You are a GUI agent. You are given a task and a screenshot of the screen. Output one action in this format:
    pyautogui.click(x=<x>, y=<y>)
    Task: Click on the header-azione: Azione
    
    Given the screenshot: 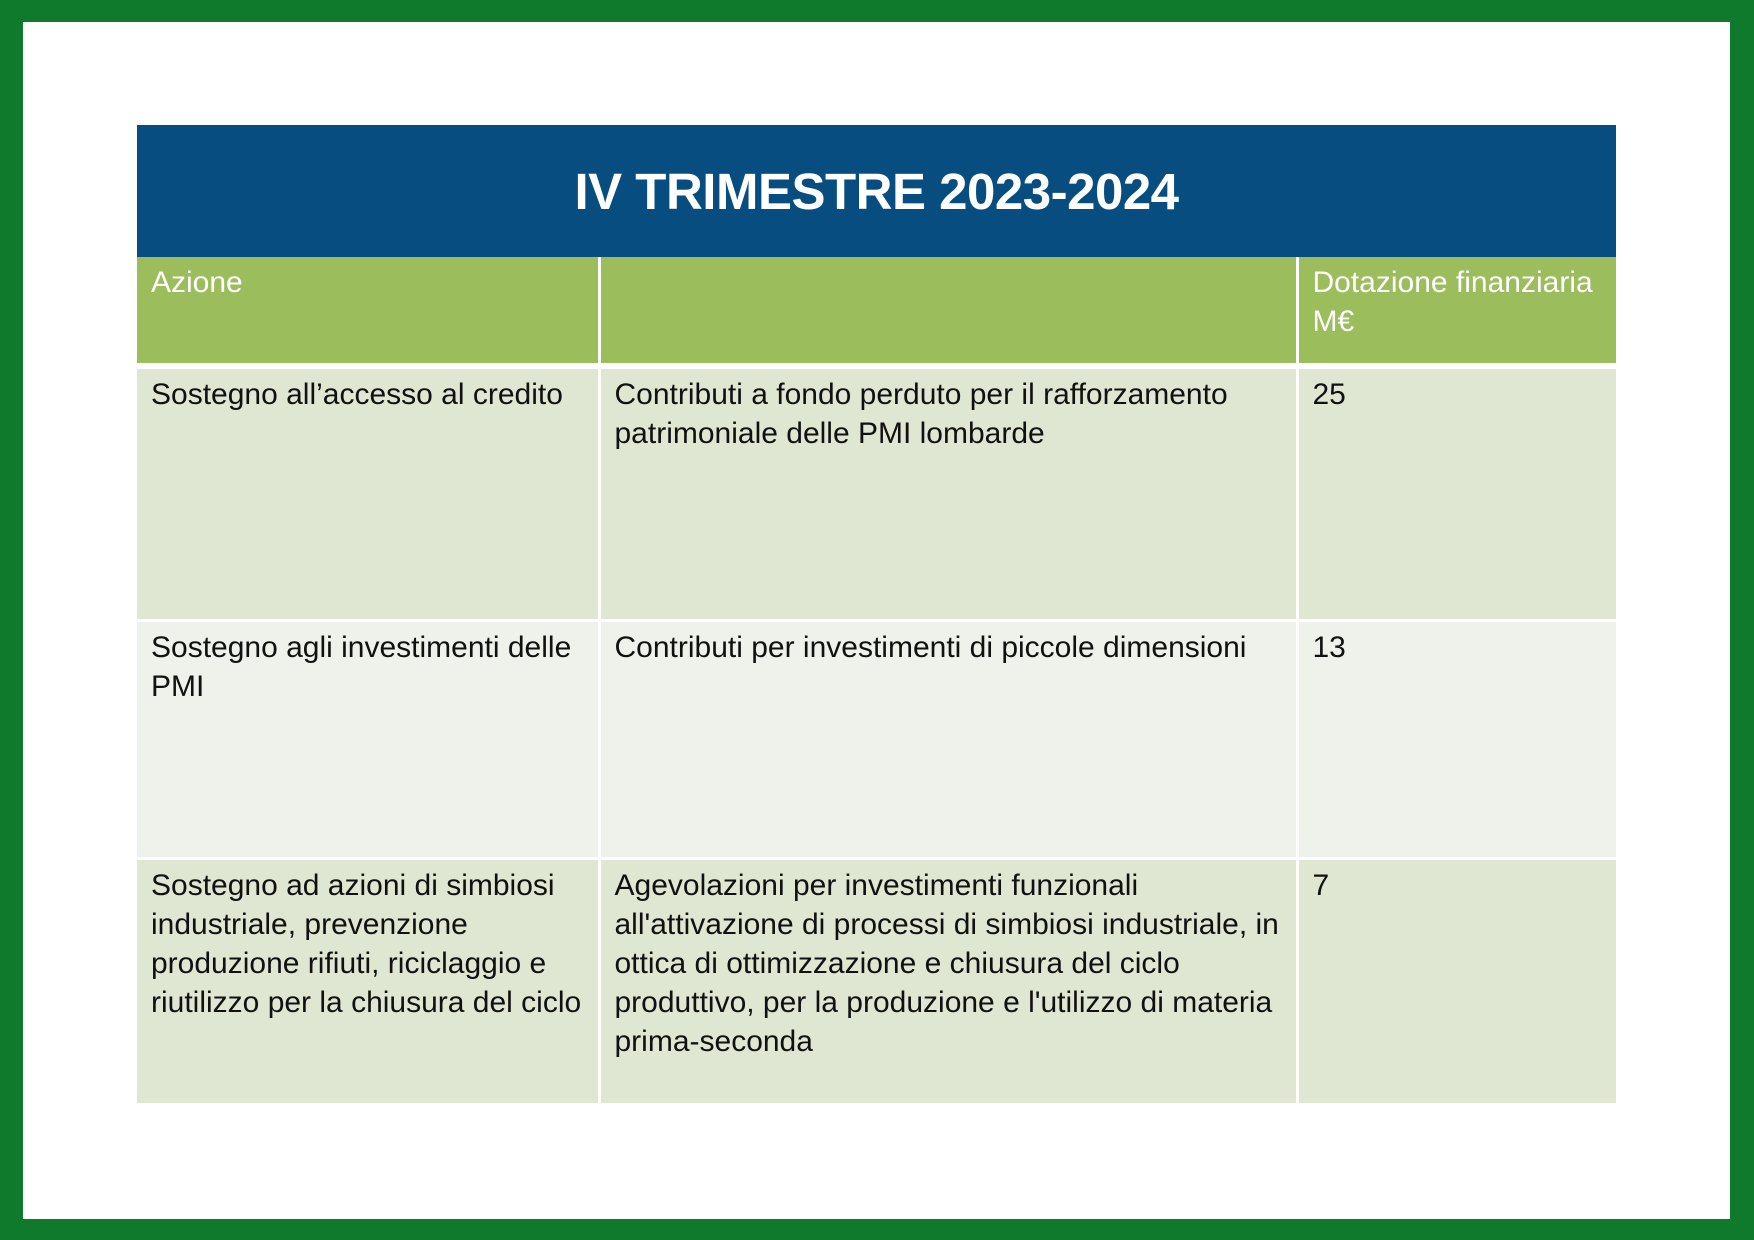 What is the action you would take?
    pyautogui.click(x=369, y=313)
    